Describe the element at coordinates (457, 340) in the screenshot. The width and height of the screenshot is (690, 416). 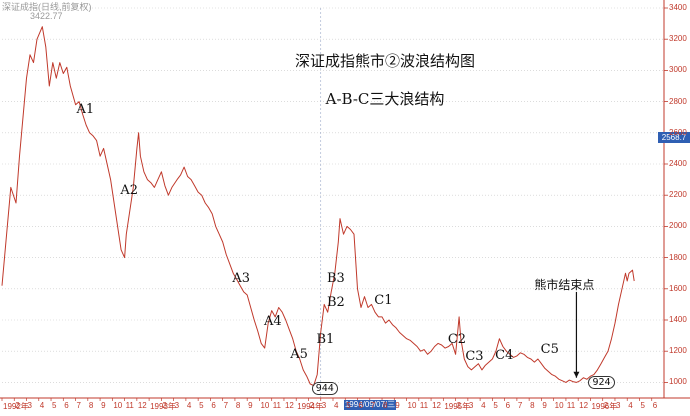
I see `wave-label: C2` at that location.